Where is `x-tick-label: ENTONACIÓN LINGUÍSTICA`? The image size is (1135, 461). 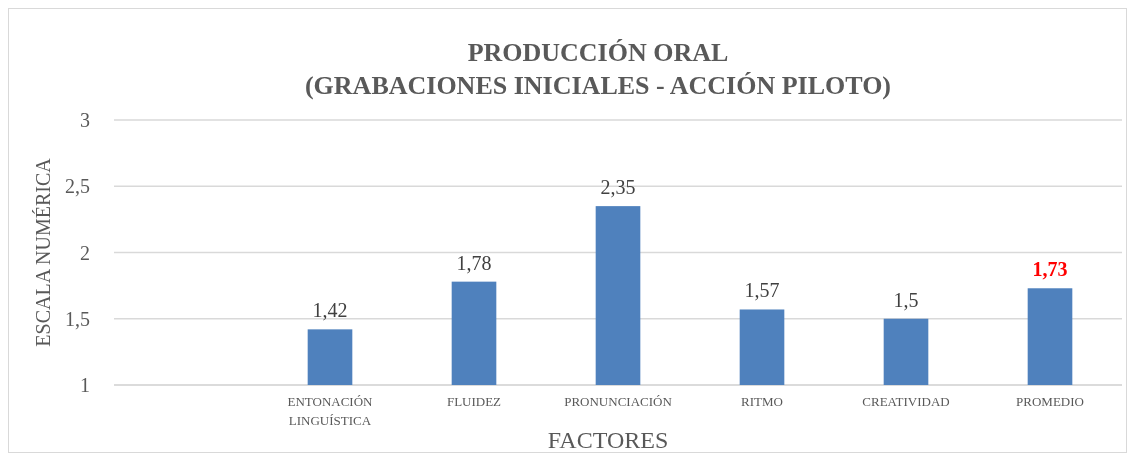
x-tick-label: ENTONACIÓN LINGUÍSTICA is located at coordinates (330, 411).